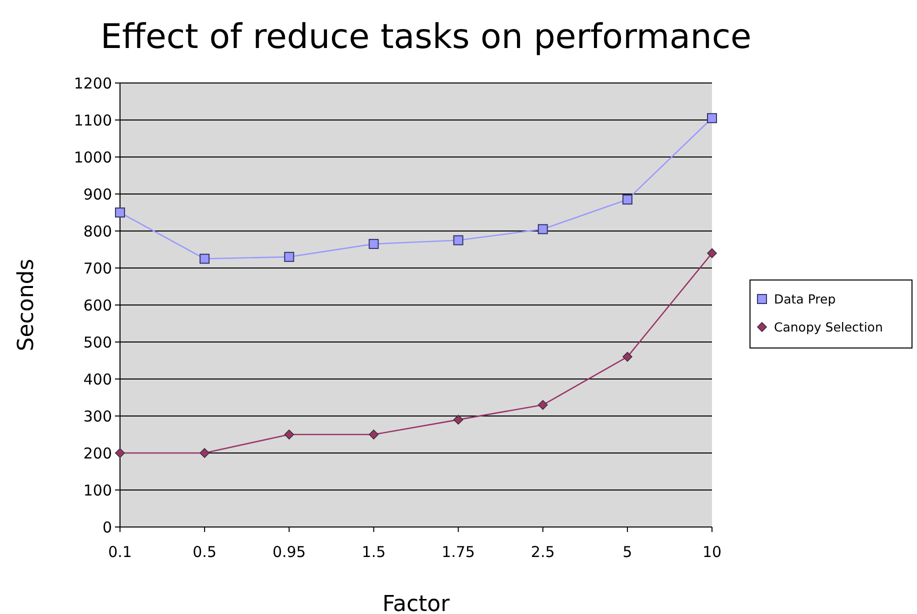 The image size is (917, 614). I want to click on y-tick-label: 800, so click(97, 231).